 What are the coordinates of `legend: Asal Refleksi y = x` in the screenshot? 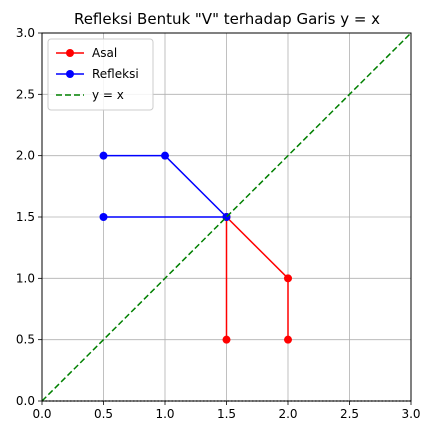 It's located at (100, 74).